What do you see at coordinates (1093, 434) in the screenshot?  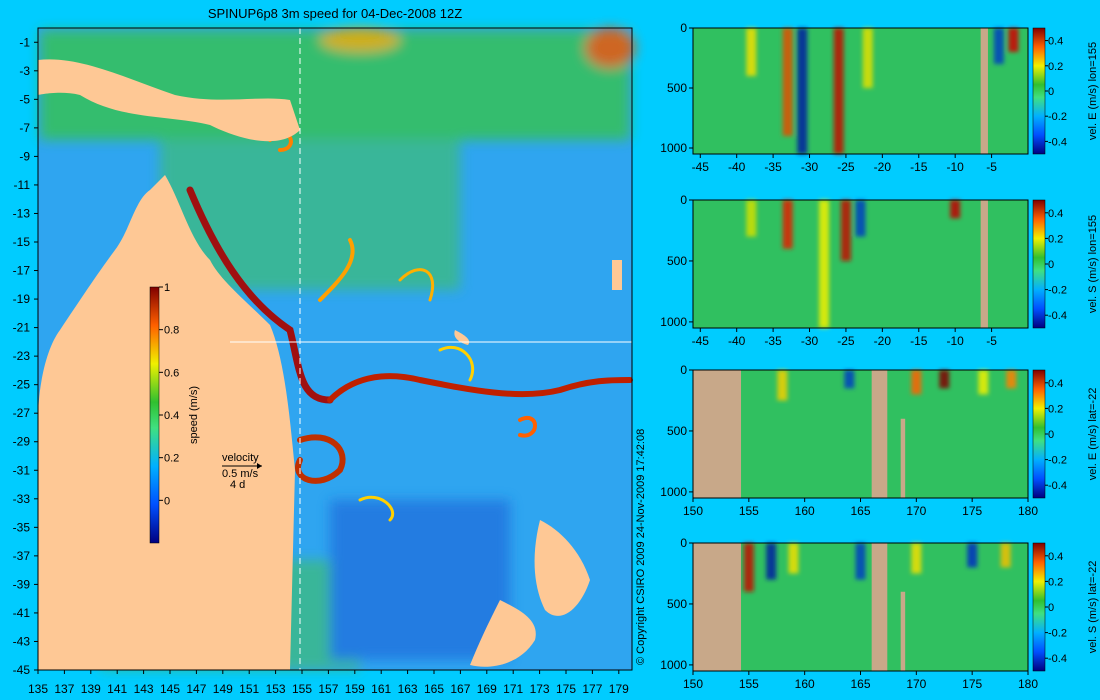 I see `section-variable-label: vel. E (m/s) lat=-22` at bounding box center [1093, 434].